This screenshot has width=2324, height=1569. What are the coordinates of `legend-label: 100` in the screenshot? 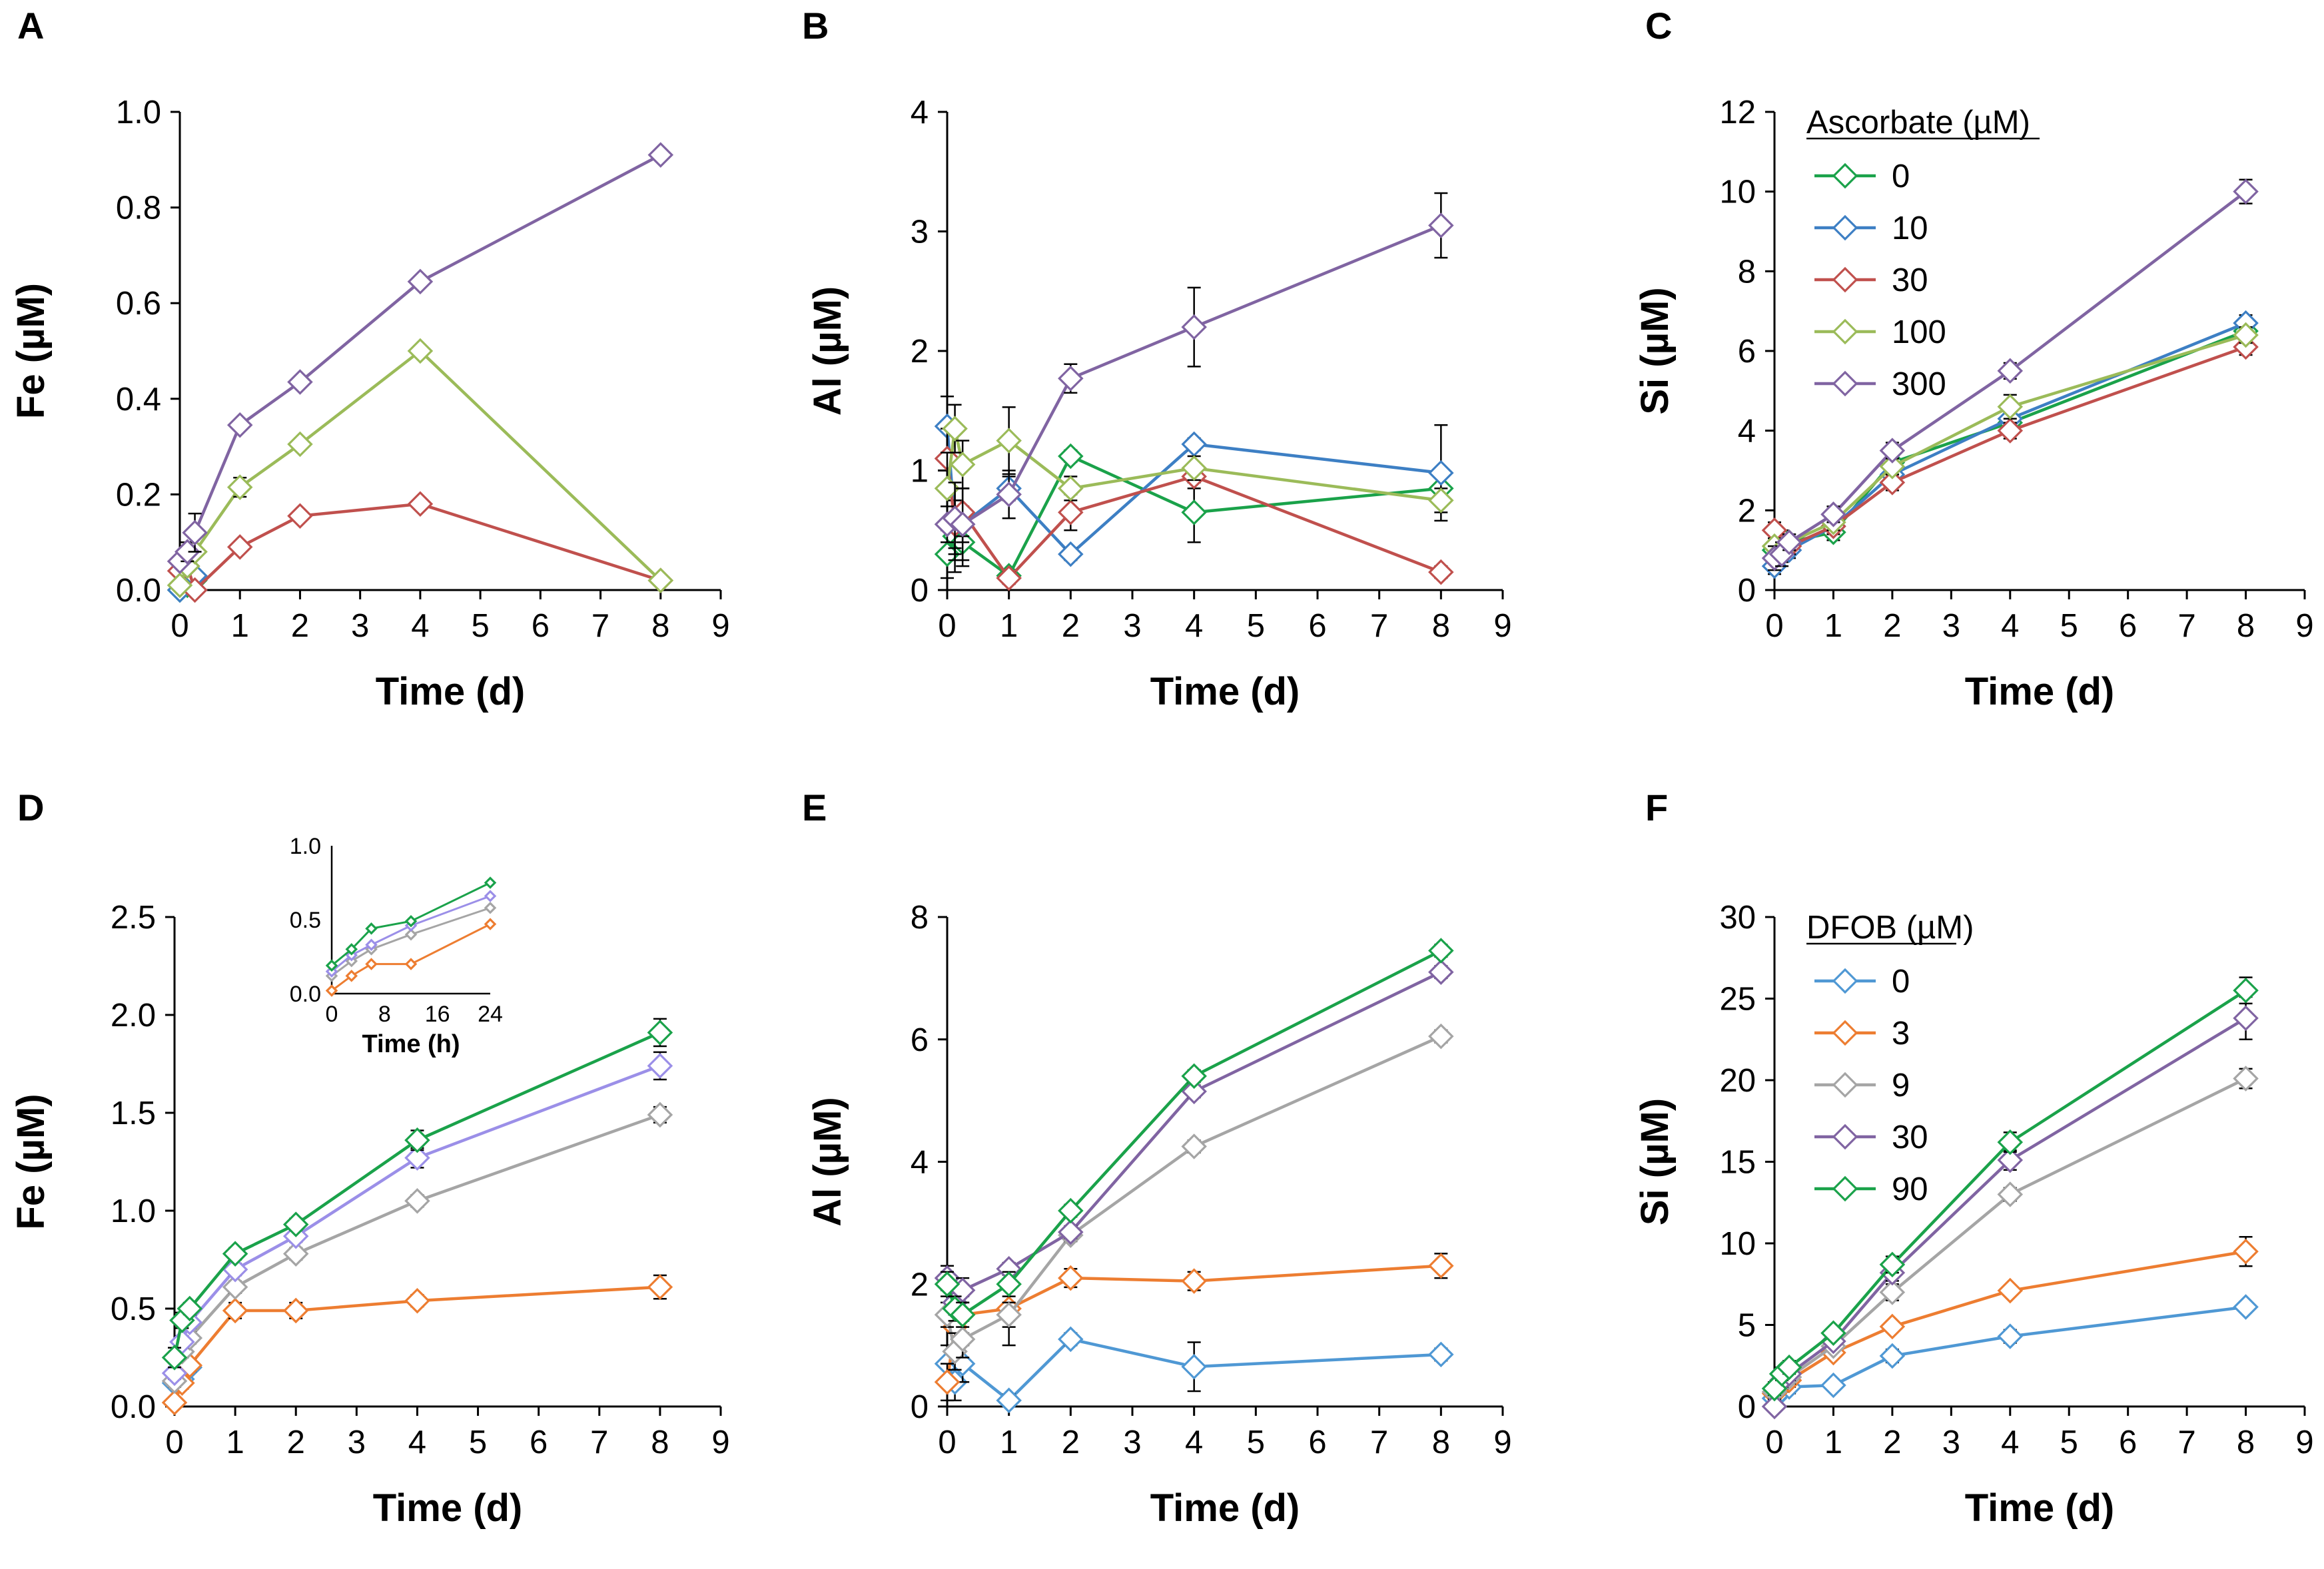 It's located at (1919, 332).